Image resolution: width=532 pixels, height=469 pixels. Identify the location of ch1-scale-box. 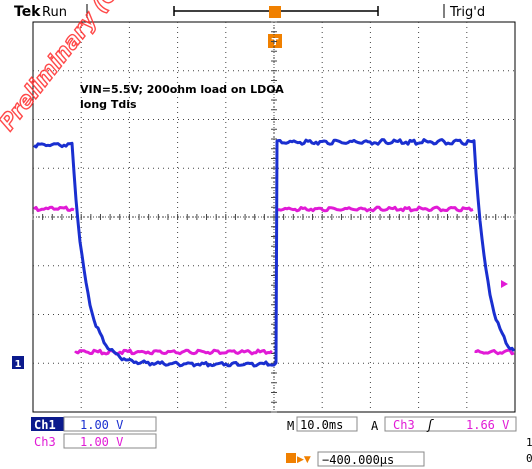
(110, 424).